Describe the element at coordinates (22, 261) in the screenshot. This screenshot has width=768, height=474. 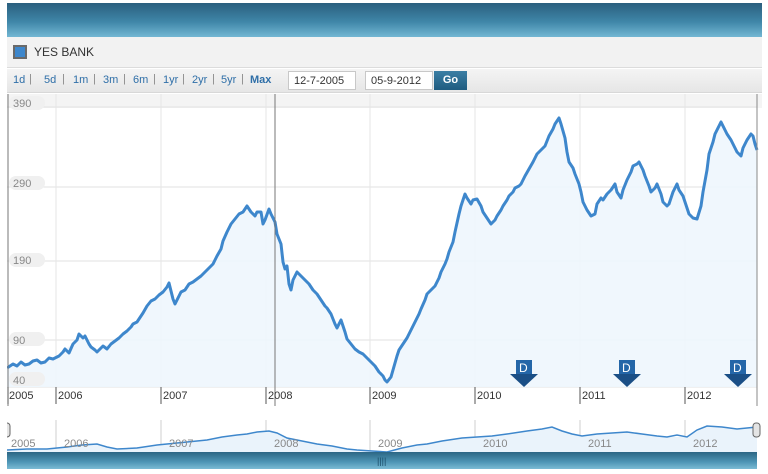
I see `svg-text: 190` at that location.